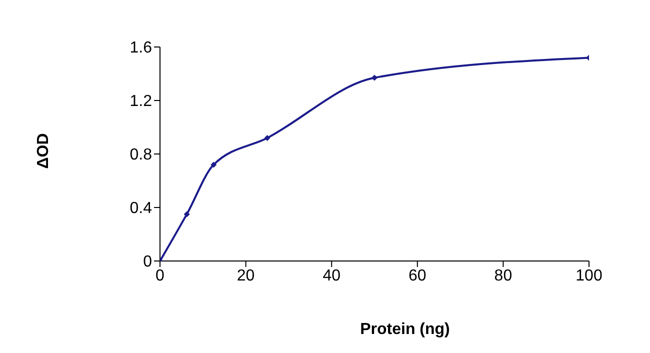 The height and width of the screenshot is (353, 650). I want to click on x-tick-label: 80, so click(503, 275).